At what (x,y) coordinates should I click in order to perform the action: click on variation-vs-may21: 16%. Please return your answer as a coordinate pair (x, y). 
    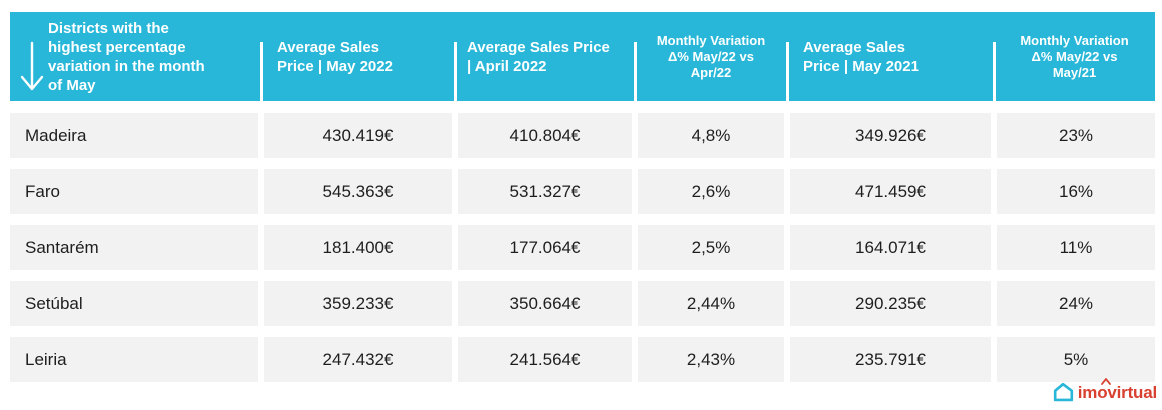
    Looking at the image, I should click on (1076, 191).